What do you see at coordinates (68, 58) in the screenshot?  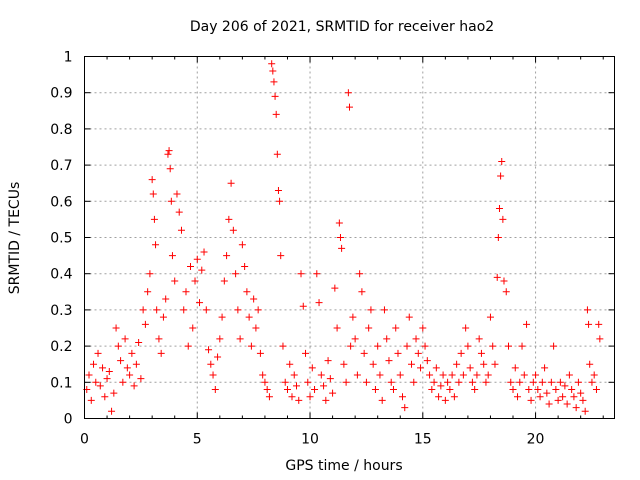 I see `y-tick-label: 1` at bounding box center [68, 58].